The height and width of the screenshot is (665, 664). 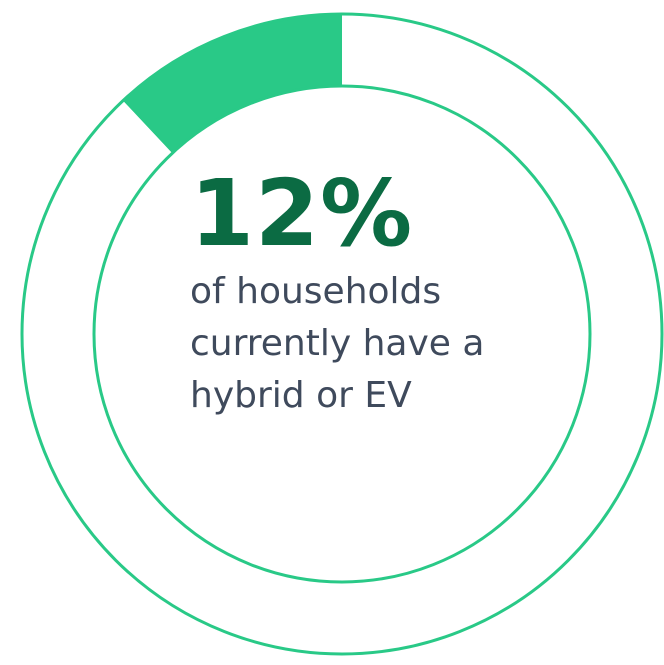 What do you see at coordinates (302, 213) in the screenshot?
I see `headline-value: 12%` at bounding box center [302, 213].